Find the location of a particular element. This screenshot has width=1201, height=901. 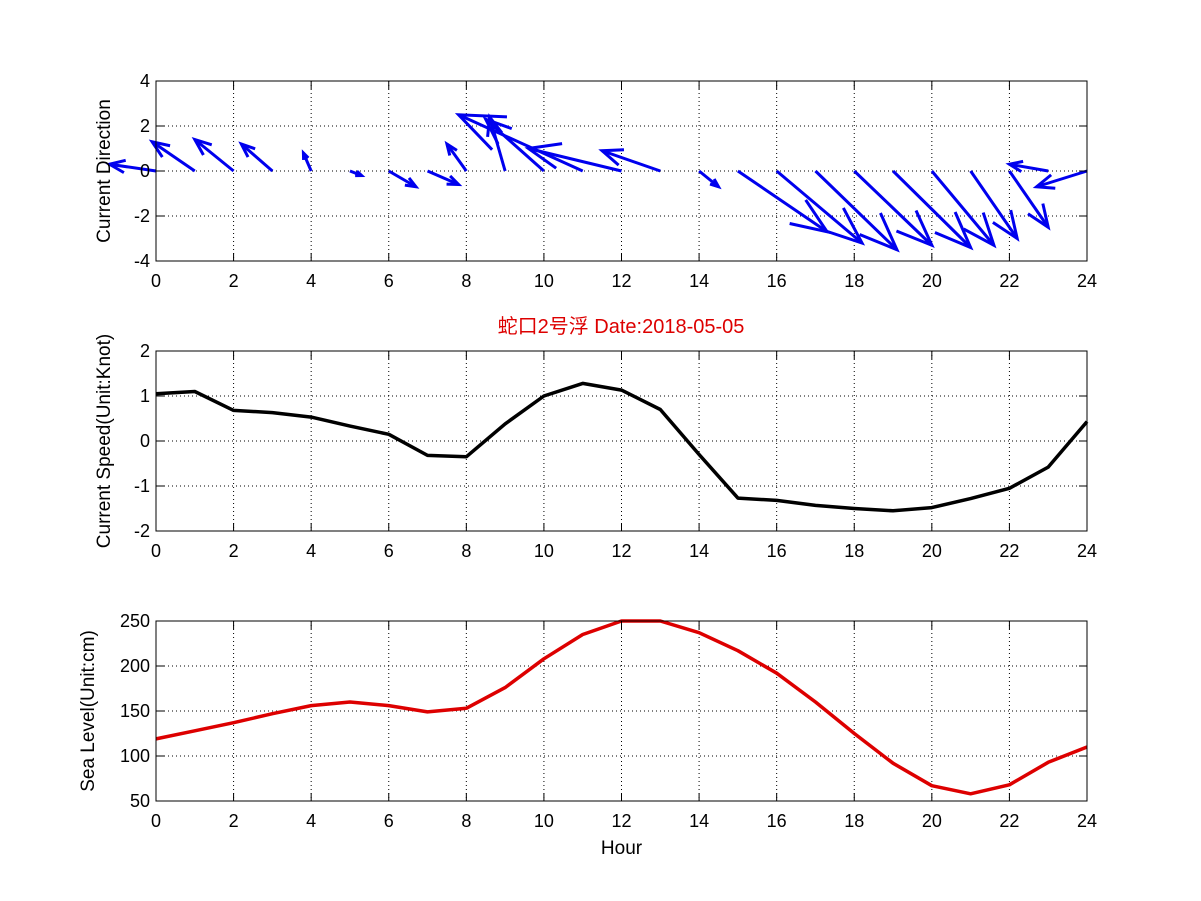

y-tick-label: -4 is located at coordinates (142, 261).